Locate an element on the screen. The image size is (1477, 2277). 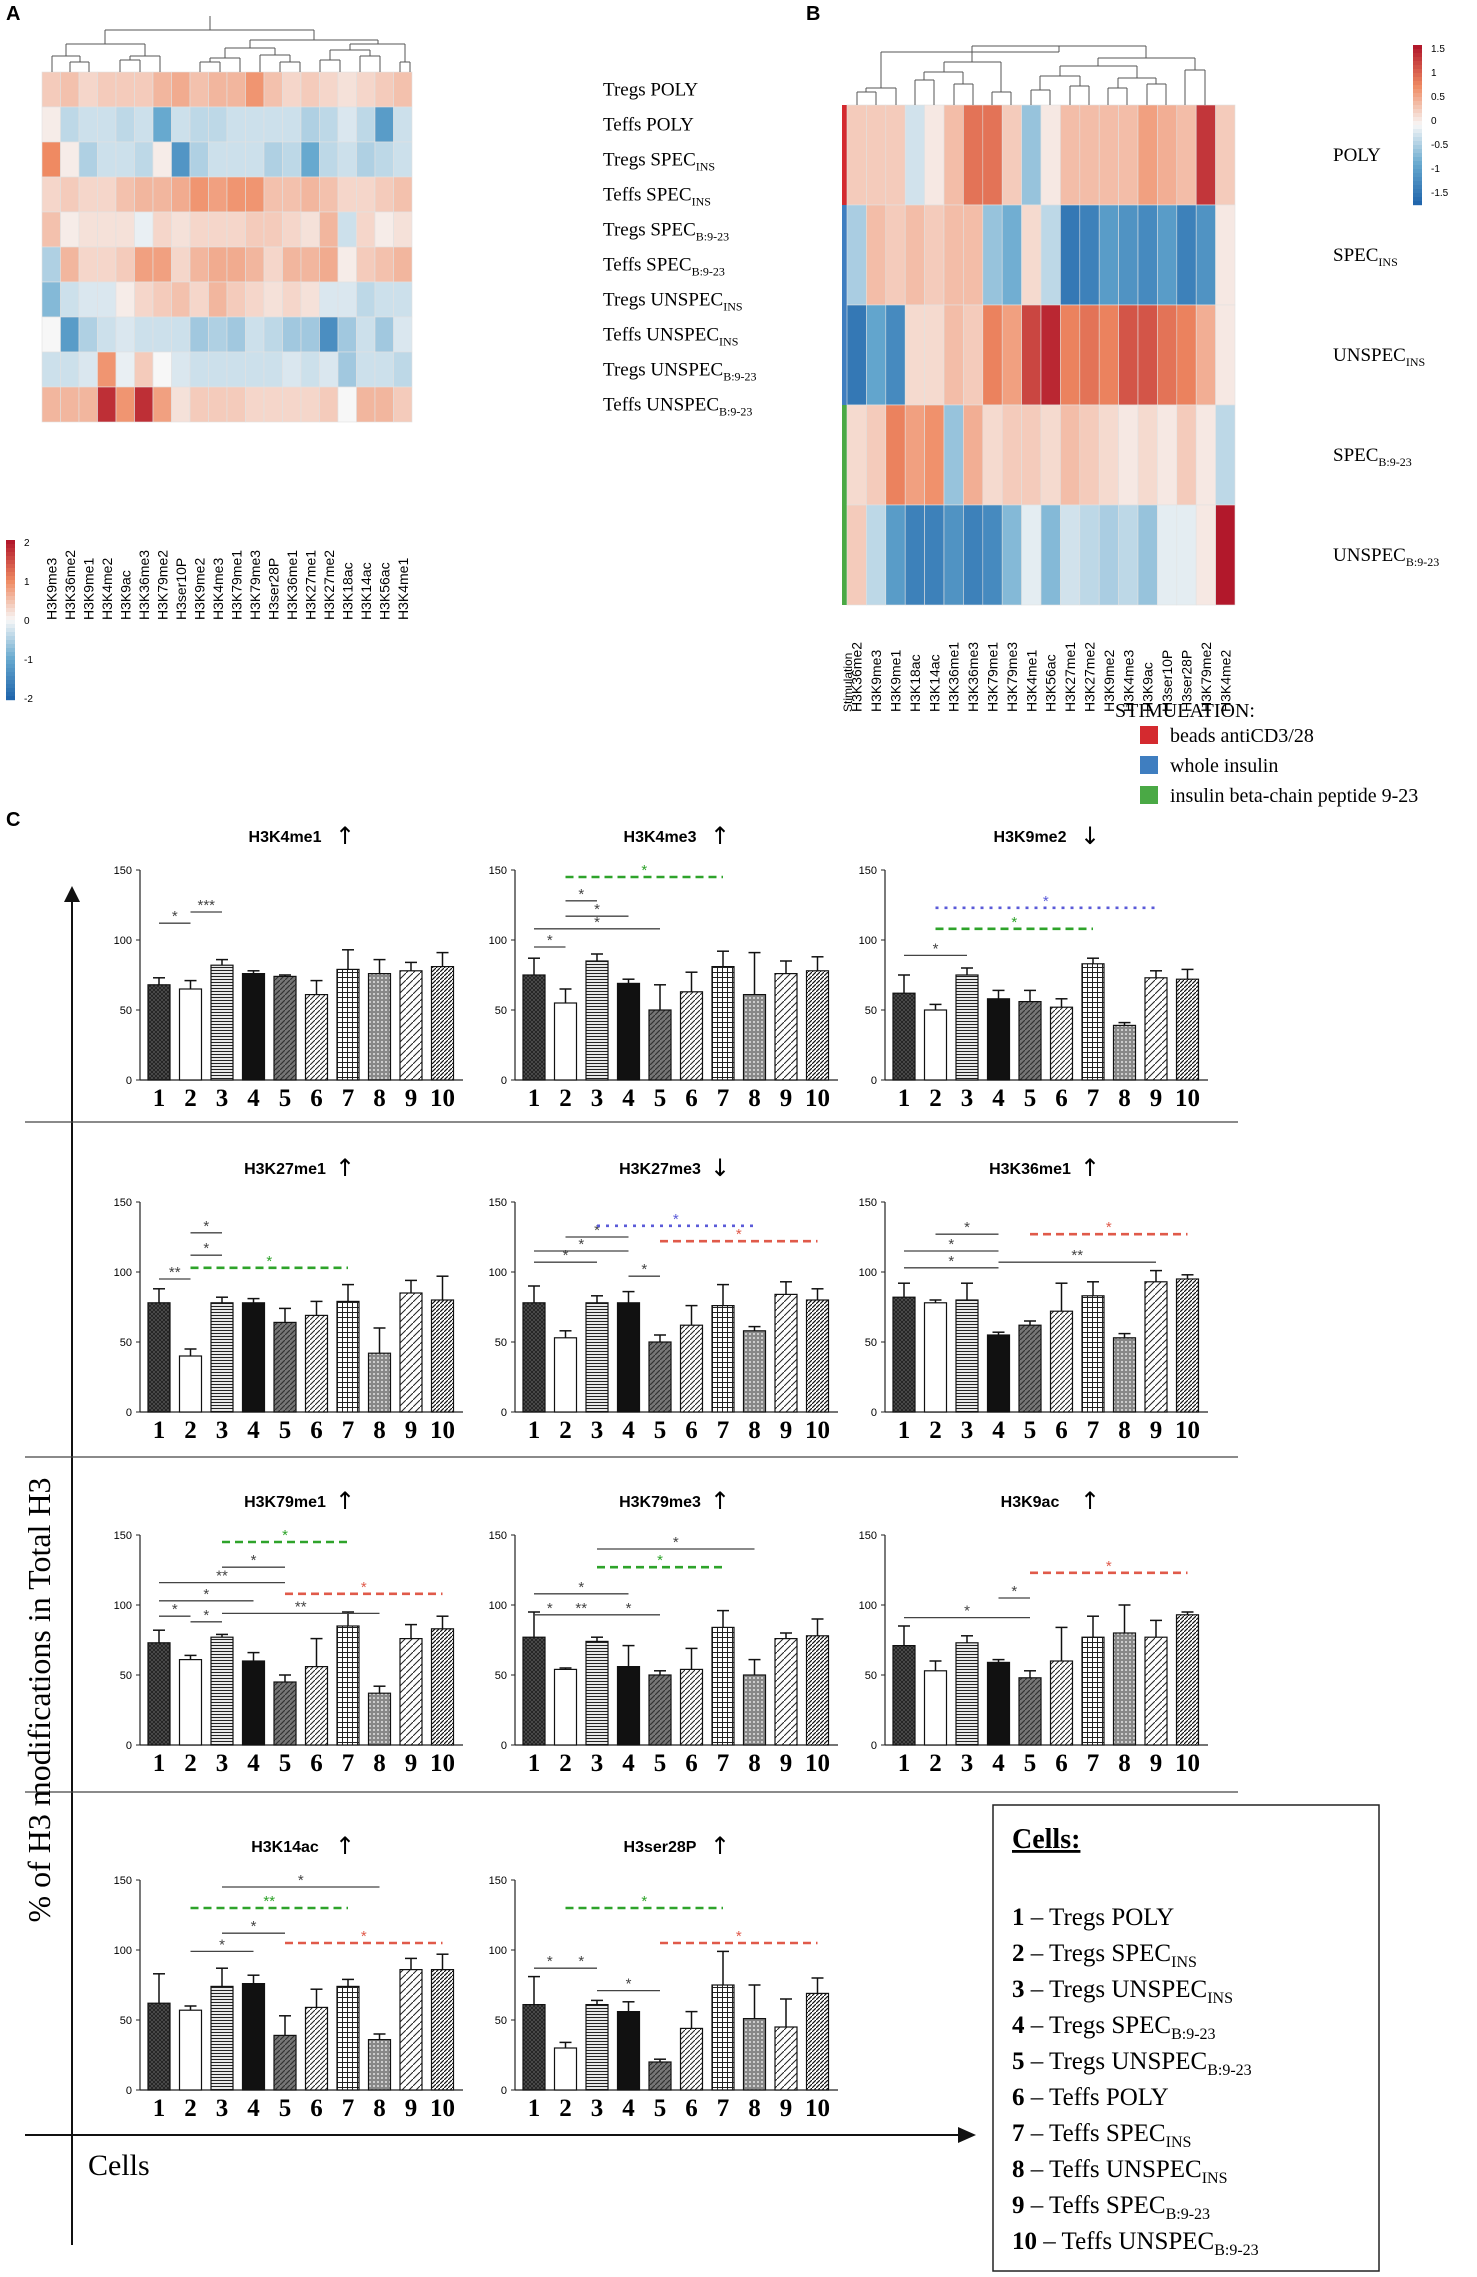
panel-label-a: A is located at coordinates (13, 14).